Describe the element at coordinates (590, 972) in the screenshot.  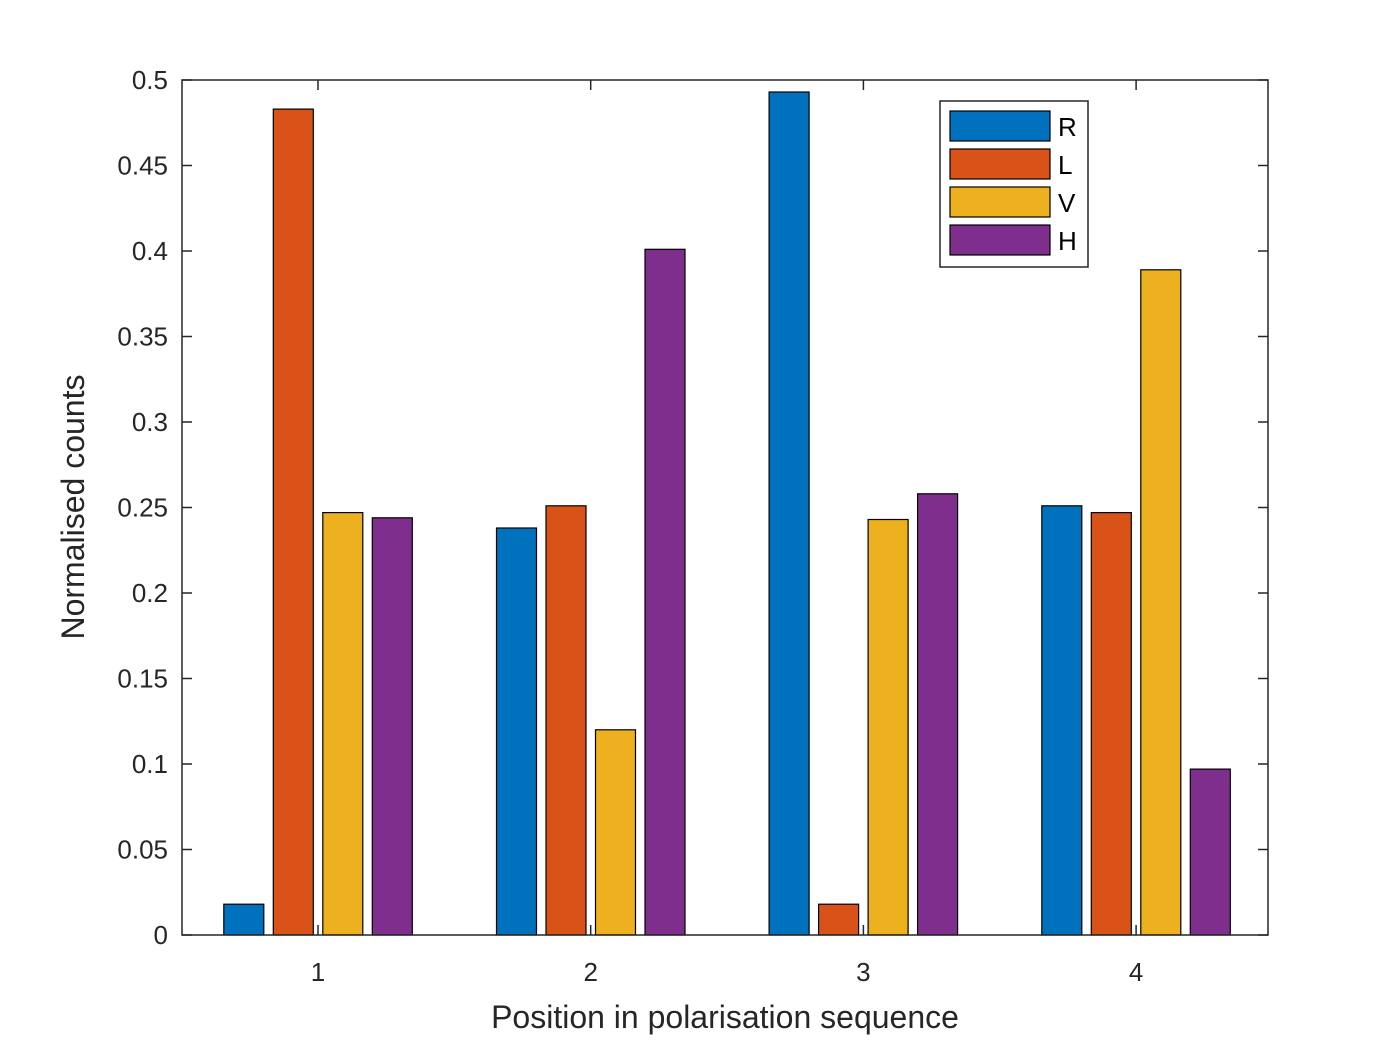
I see `x-tick-label: 2` at that location.